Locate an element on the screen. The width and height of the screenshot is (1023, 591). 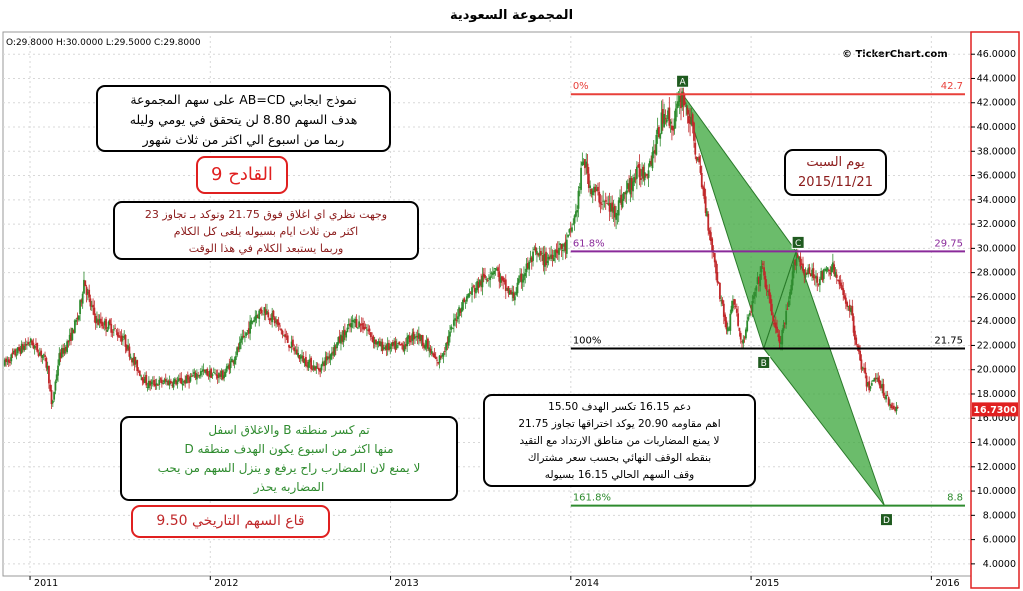
y-tick-label: 36.0000 is located at coordinates (996, 176).